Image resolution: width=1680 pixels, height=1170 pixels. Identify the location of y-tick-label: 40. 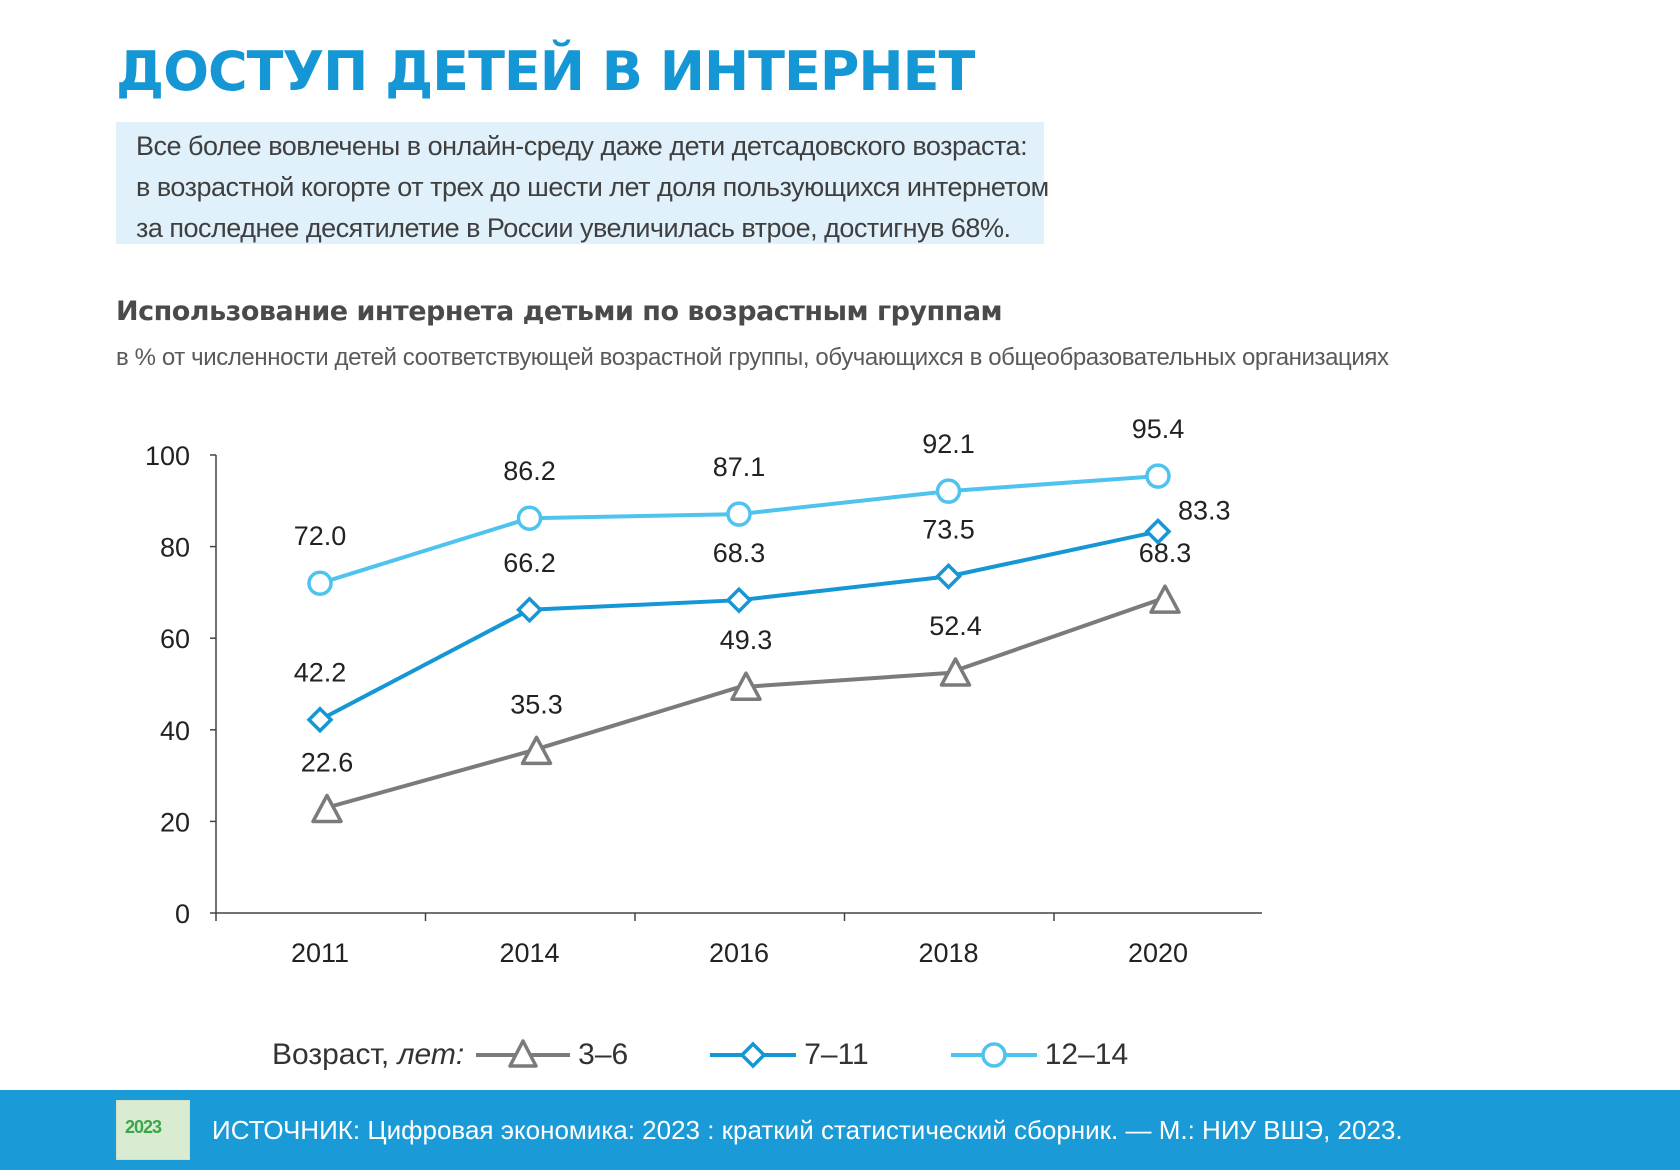
(175, 731).